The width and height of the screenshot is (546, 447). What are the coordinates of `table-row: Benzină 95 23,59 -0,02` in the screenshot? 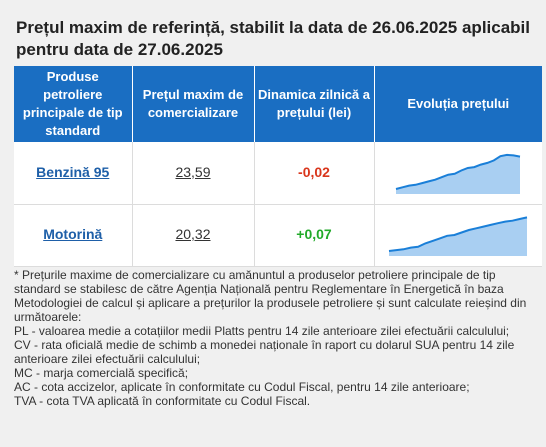 It's located at (278, 173).